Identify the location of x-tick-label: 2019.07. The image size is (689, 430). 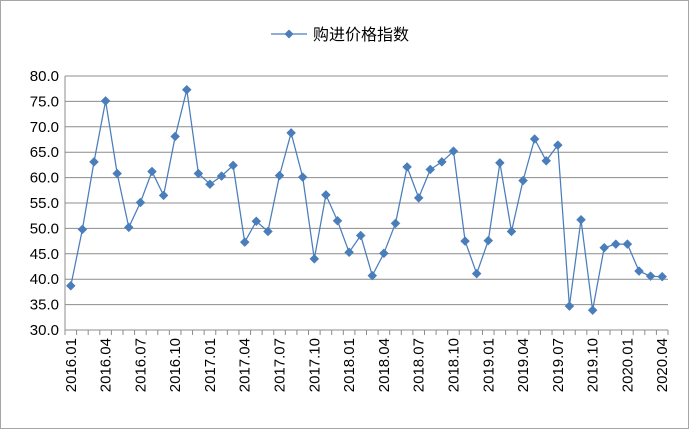
(558, 365).